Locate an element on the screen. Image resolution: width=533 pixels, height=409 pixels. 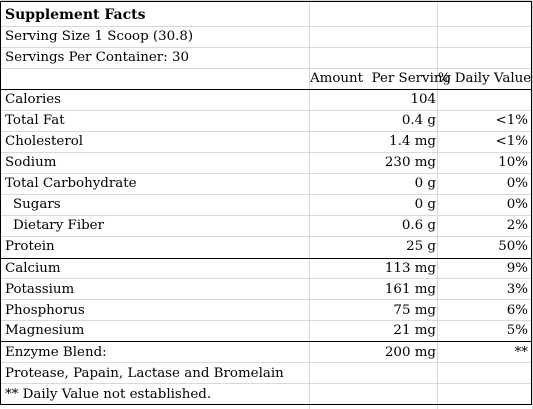
panel-title: Supplement Facts is located at coordinates (75, 15).